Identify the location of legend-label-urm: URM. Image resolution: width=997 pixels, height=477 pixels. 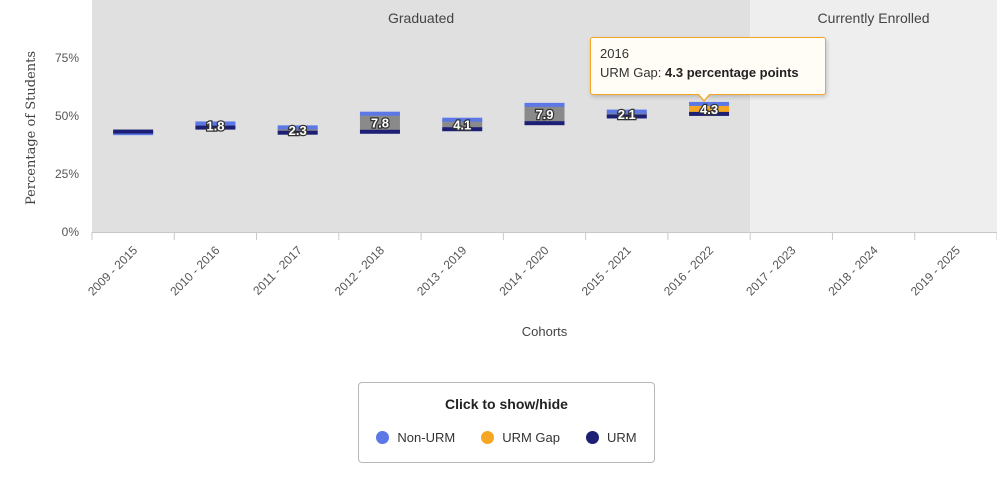
(621, 437).